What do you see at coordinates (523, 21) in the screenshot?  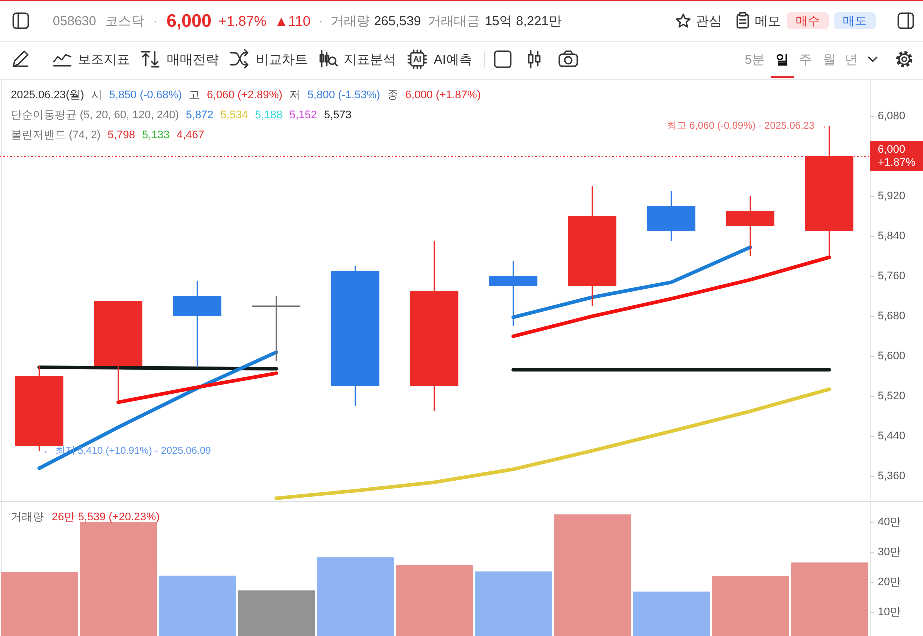 I see `text: 15억 8,221만` at bounding box center [523, 21].